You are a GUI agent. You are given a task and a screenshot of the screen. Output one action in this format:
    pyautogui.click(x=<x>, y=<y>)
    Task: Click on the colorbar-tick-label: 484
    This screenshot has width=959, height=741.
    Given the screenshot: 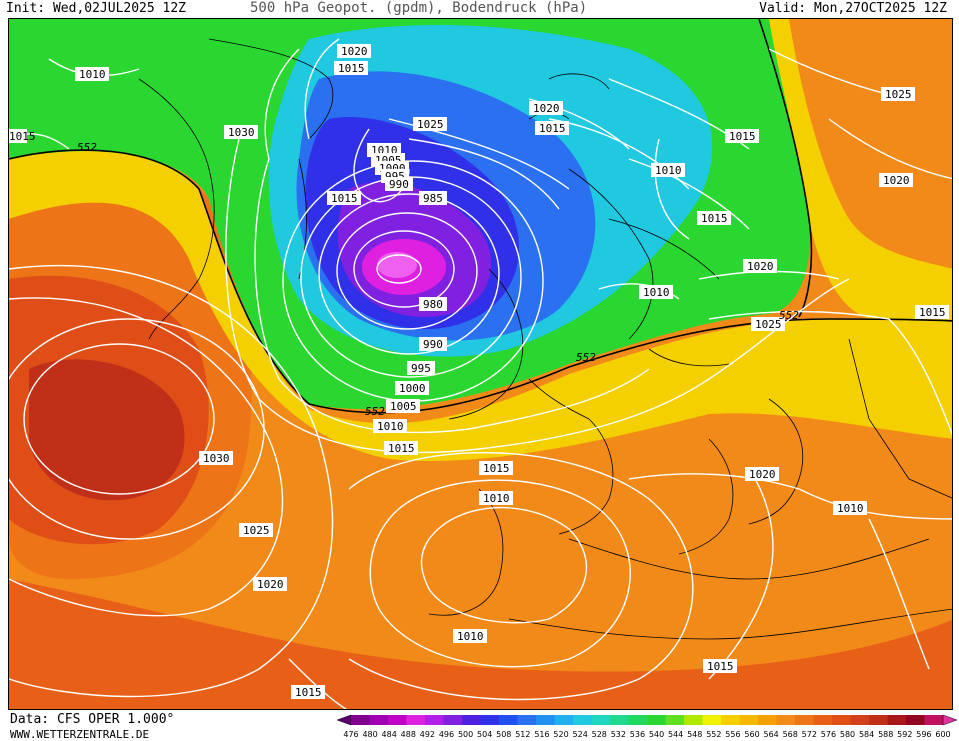 What is the action you would take?
    pyautogui.click(x=389, y=734)
    